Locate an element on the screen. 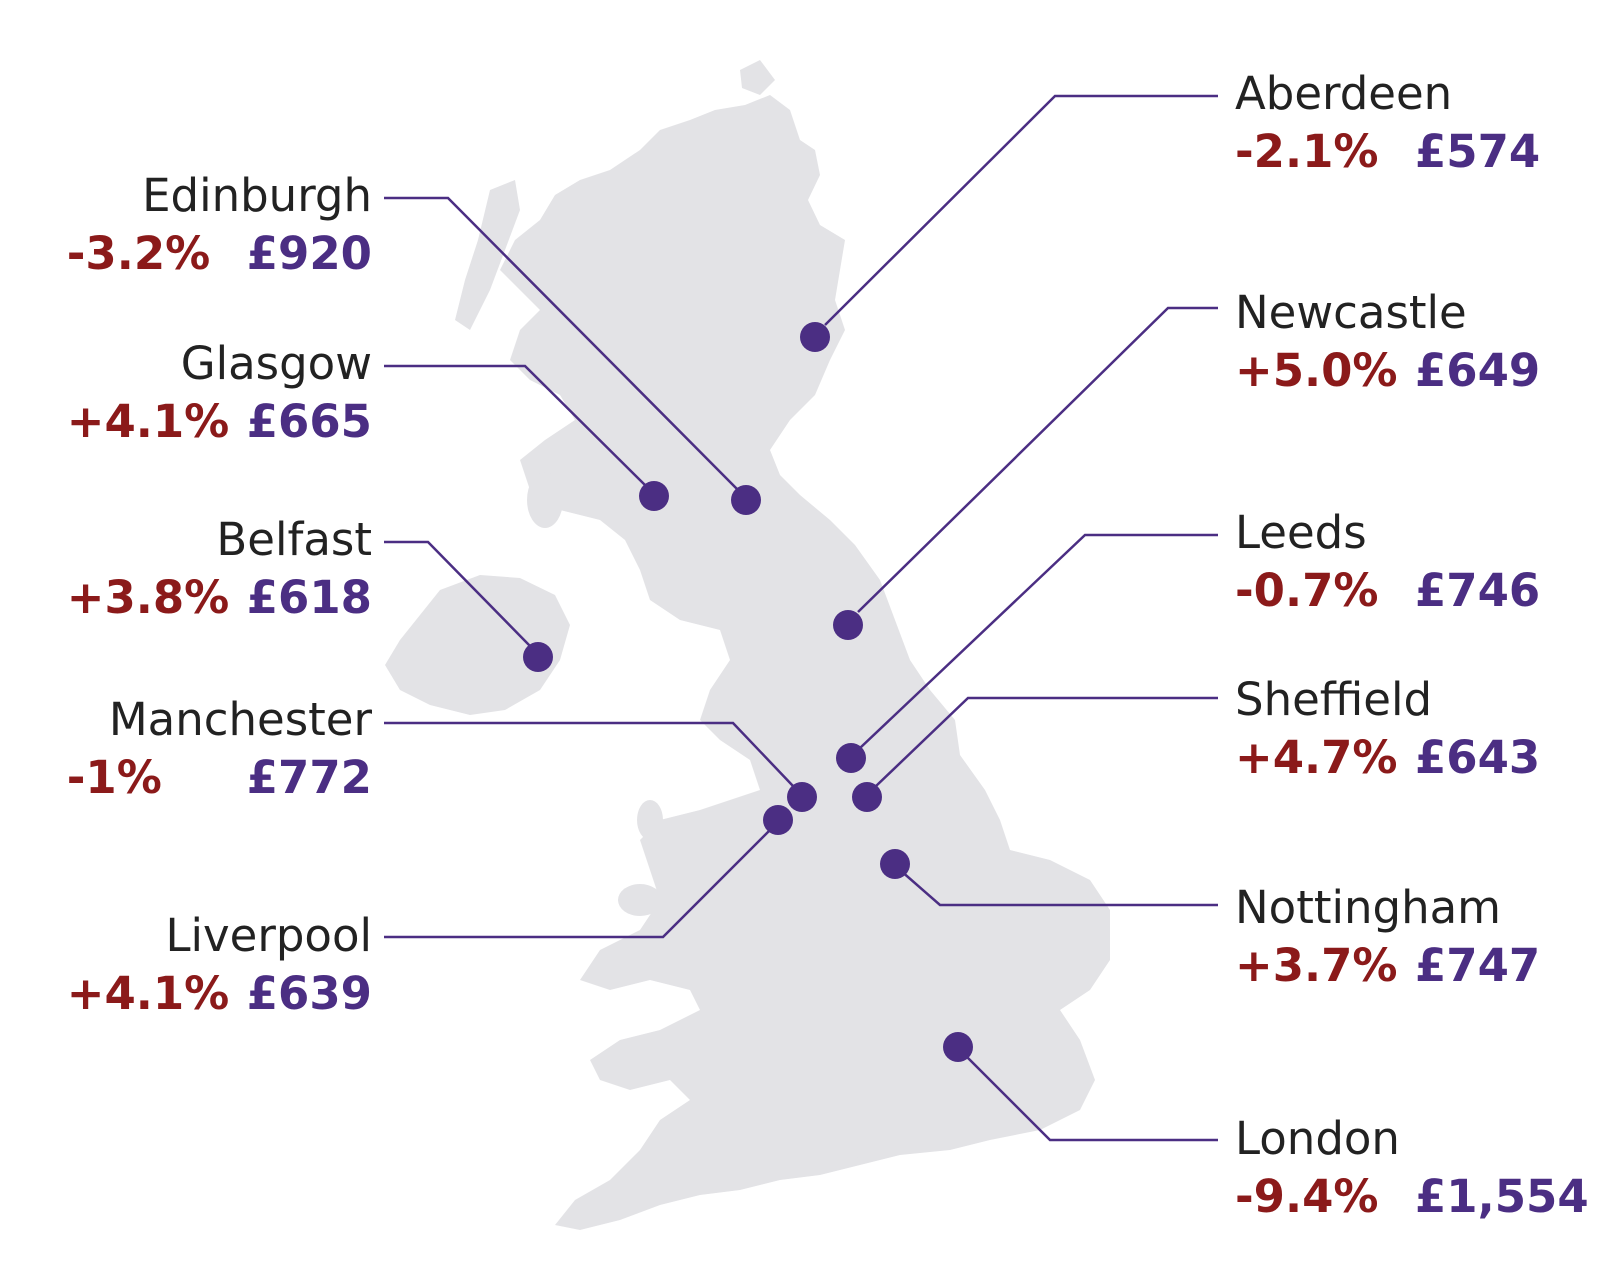 The height and width of the screenshot is (1262, 1616). rent-change: -0.7% is located at coordinates (1307, 590).